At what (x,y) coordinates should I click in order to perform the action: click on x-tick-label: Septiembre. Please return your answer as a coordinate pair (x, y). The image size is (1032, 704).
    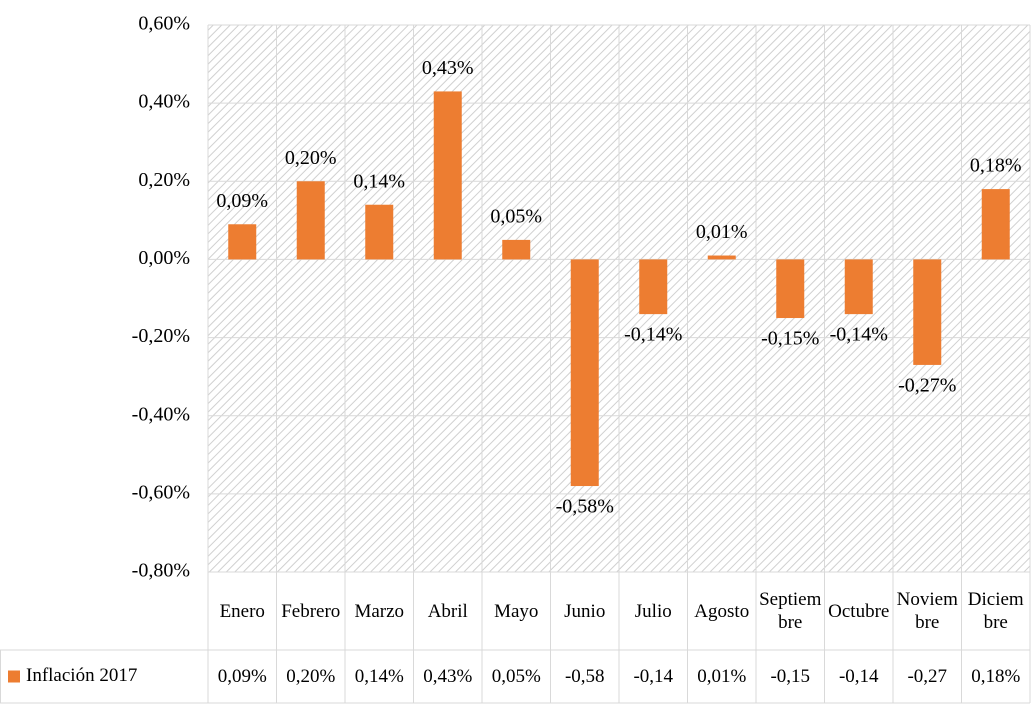
    Looking at the image, I should click on (790, 611).